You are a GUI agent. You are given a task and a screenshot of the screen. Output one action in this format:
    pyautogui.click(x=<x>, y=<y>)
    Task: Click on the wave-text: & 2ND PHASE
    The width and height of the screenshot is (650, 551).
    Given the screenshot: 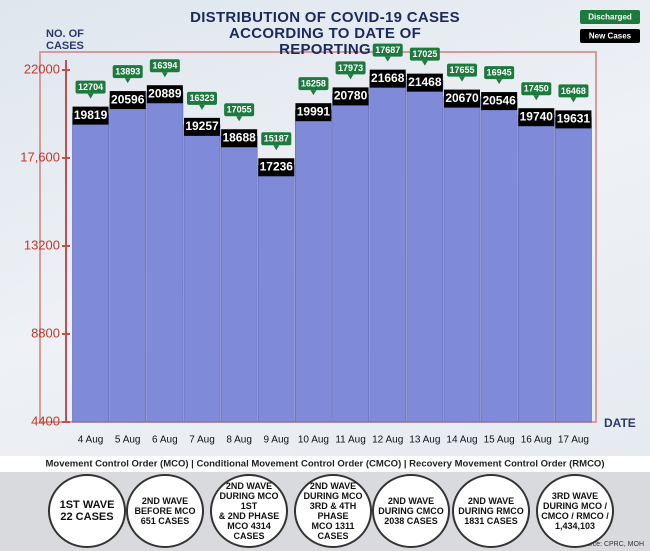 What is the action you would take?
    pyautogui.click(x=249, y=516)
    